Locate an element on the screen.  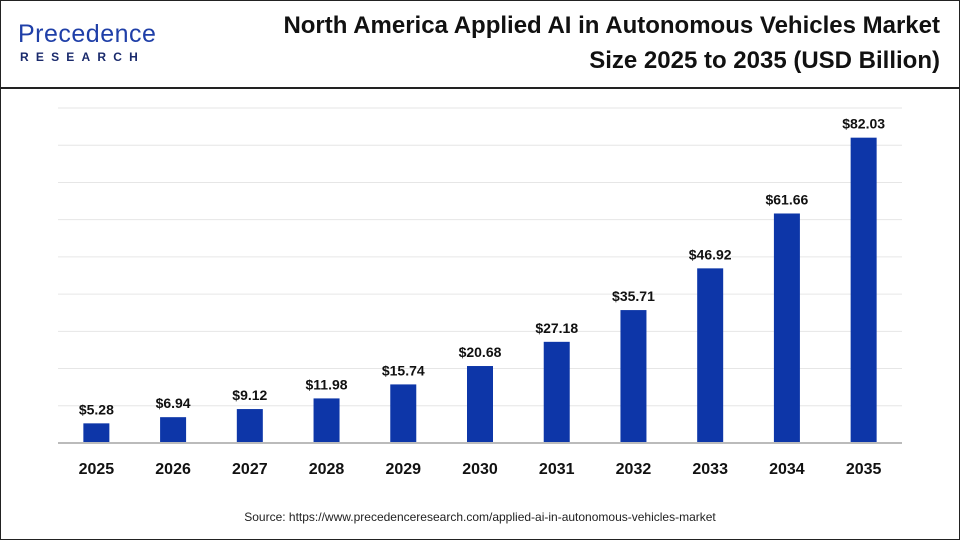
data-label: $27.18 is located at coordinates (556, 328).